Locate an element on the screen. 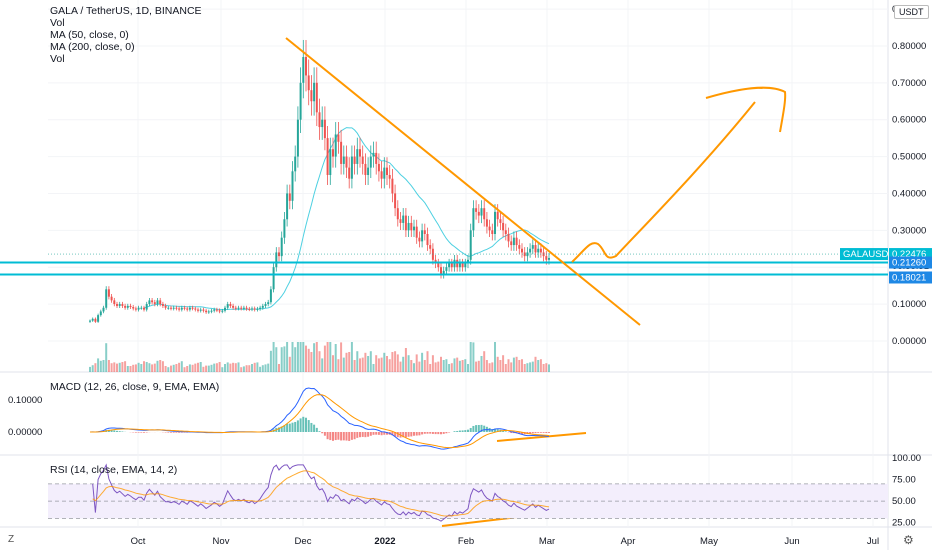  macd-pane: 0.10000 0.00000 is located at coordinates (279, 418).